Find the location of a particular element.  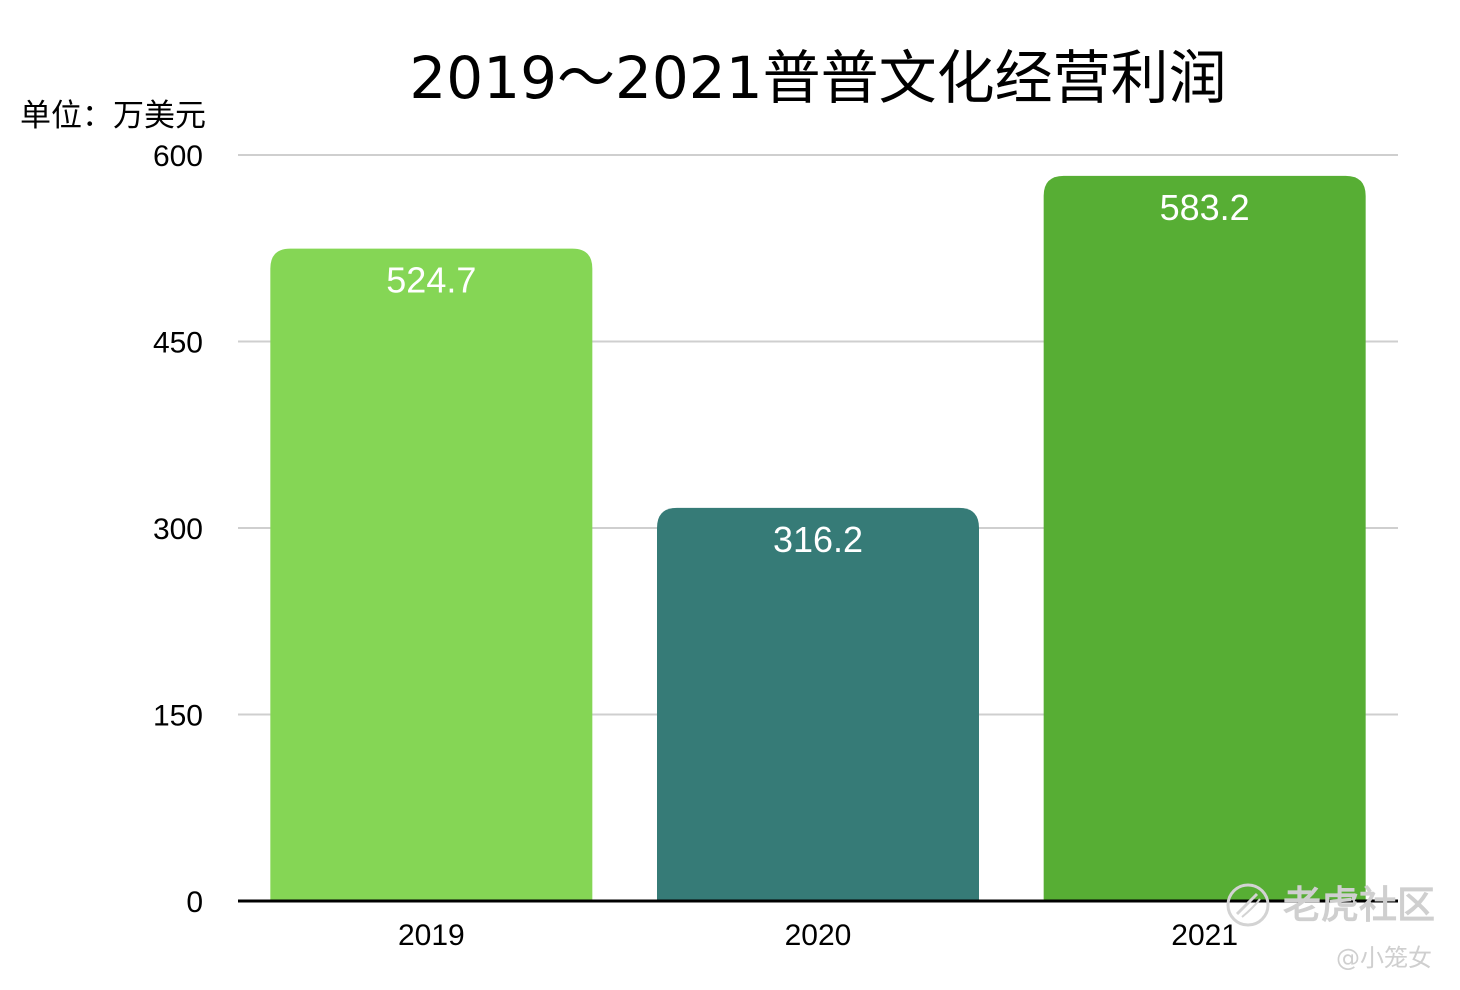

x-axis-ticks: 2019 2020 2021 is located at coordinates (818, 935).